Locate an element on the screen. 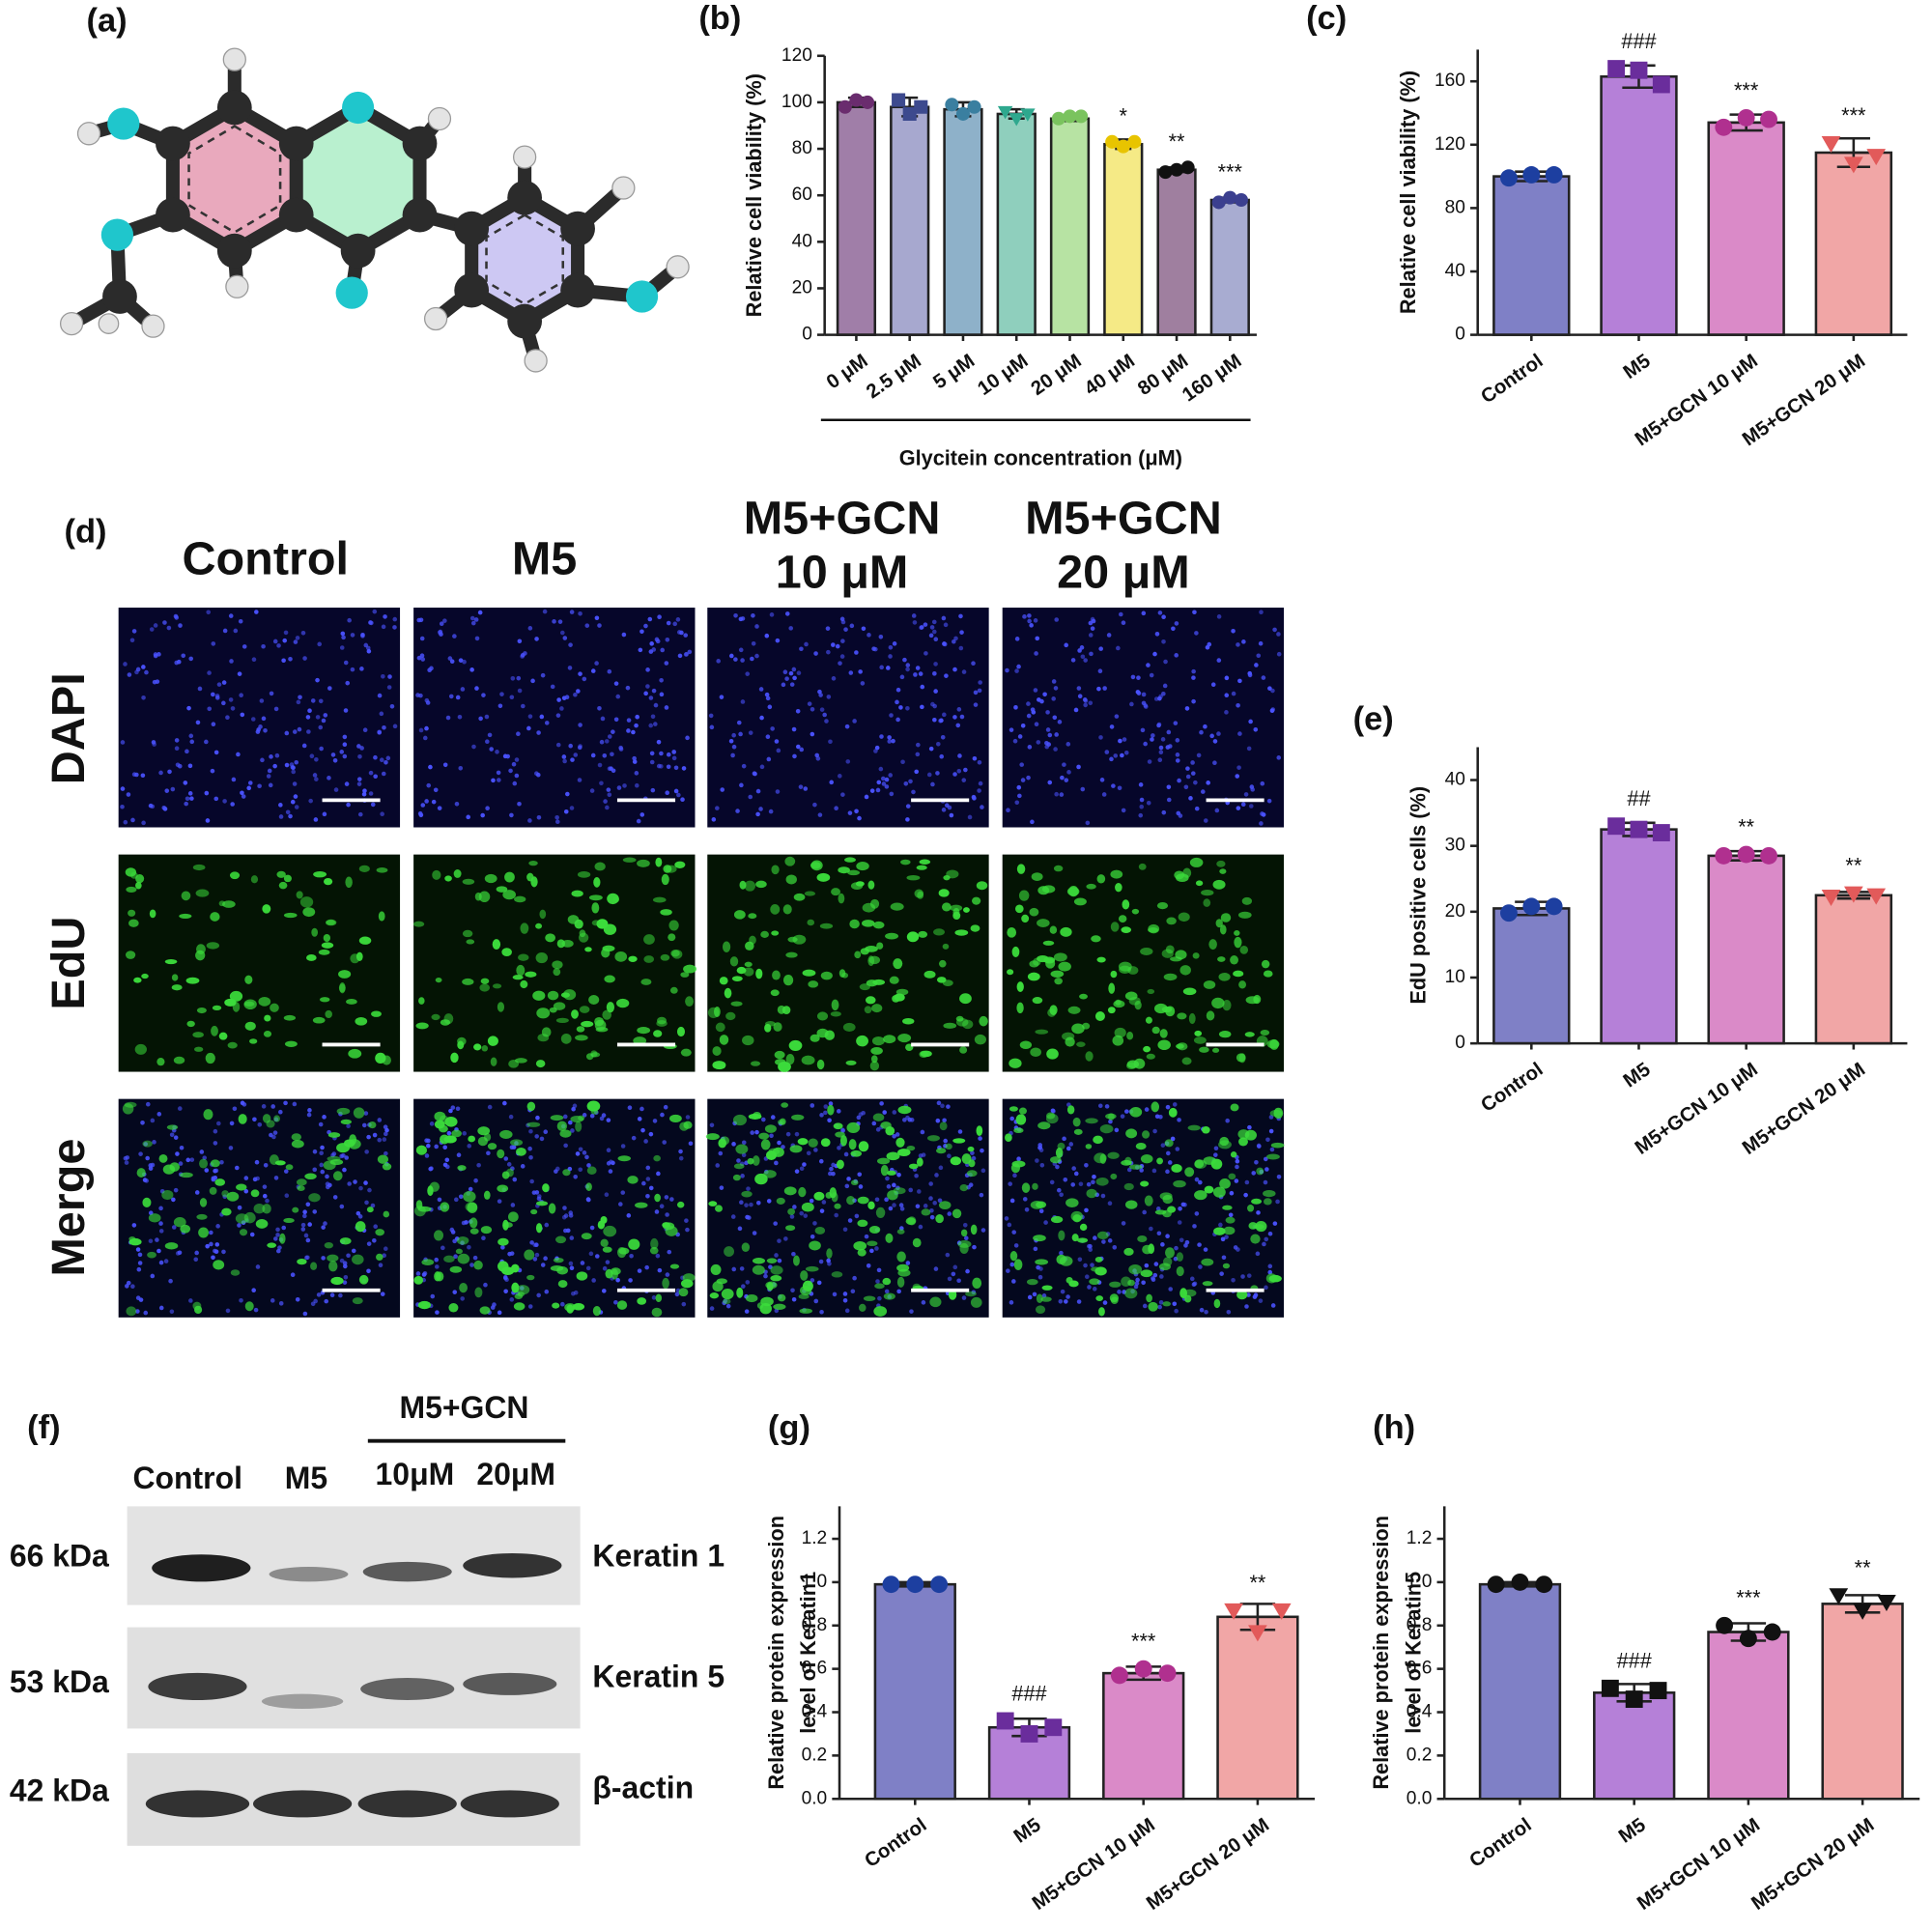  bar is located at coordinates (1531, 256).